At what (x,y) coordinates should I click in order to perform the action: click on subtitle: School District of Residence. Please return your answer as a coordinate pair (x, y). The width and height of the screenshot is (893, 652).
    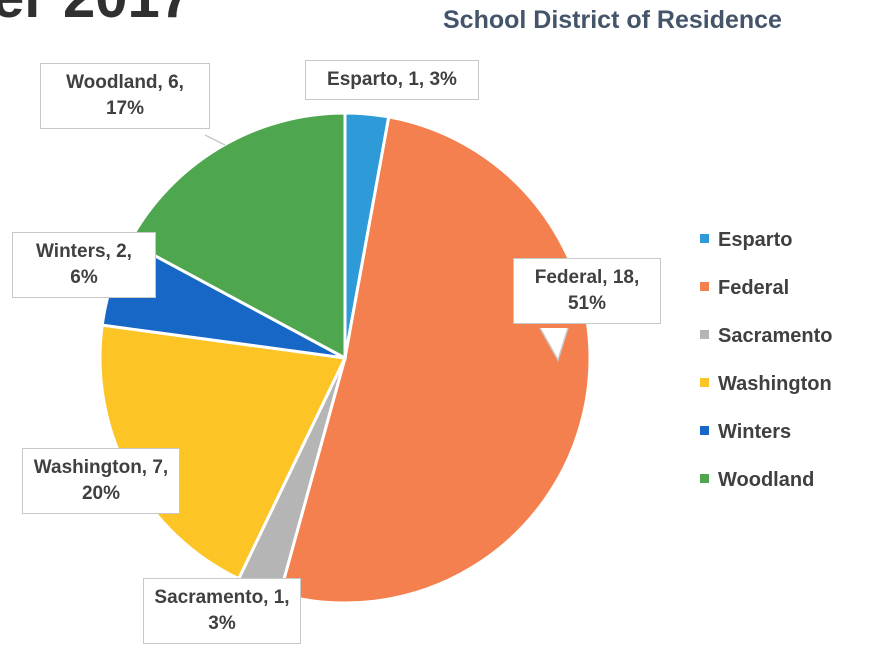
    Looking at the image, I should click on (612, 20).